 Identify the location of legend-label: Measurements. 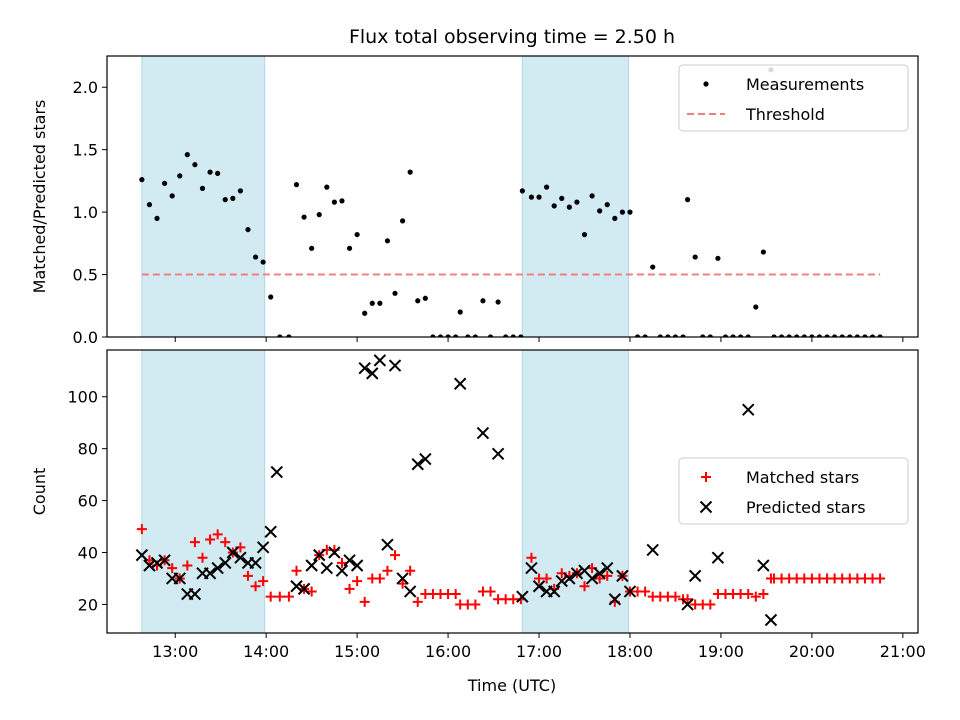
(805, 84).